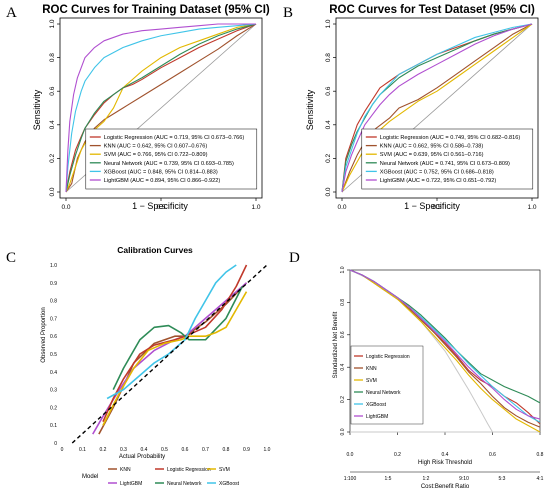  I want to click on calibration-xtick-label: 0.4, so click(144, 450).